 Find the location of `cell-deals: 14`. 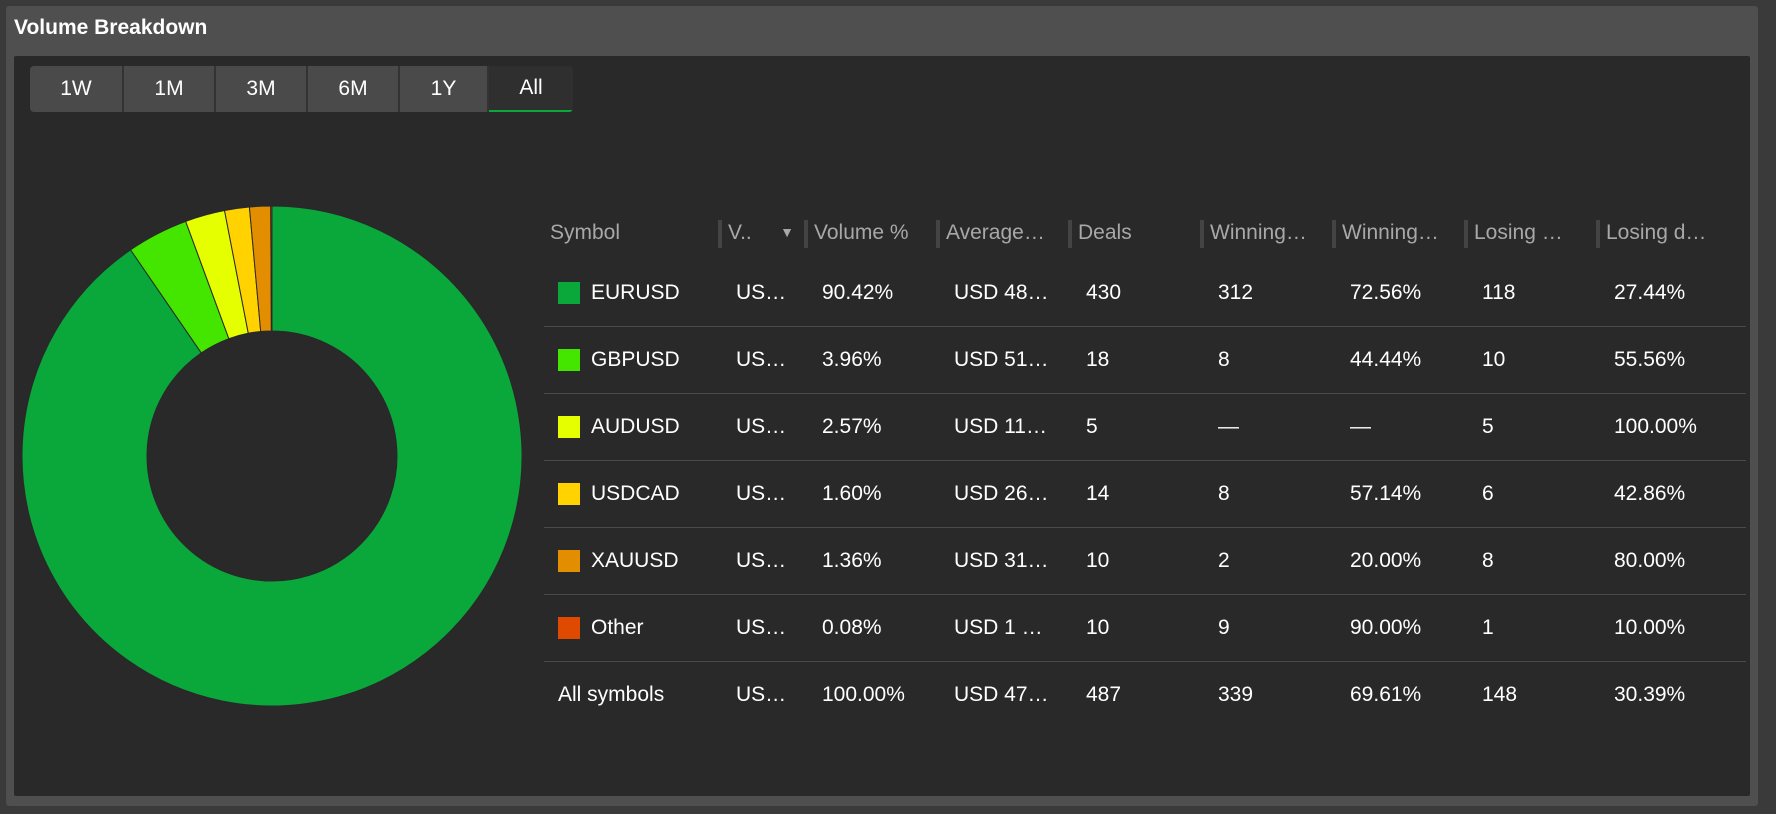

cell-deals: 14 is located at coordinates (1138, 494).